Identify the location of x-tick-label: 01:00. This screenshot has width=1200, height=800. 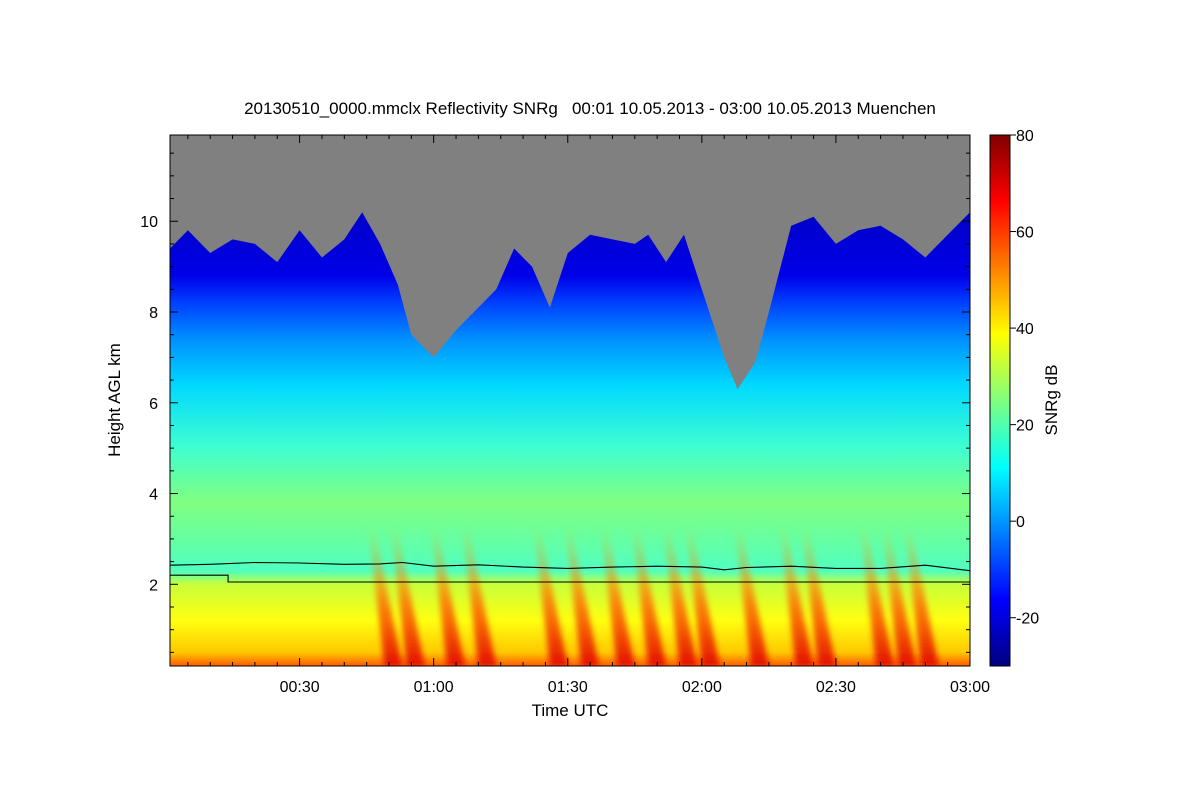
(434, 687).